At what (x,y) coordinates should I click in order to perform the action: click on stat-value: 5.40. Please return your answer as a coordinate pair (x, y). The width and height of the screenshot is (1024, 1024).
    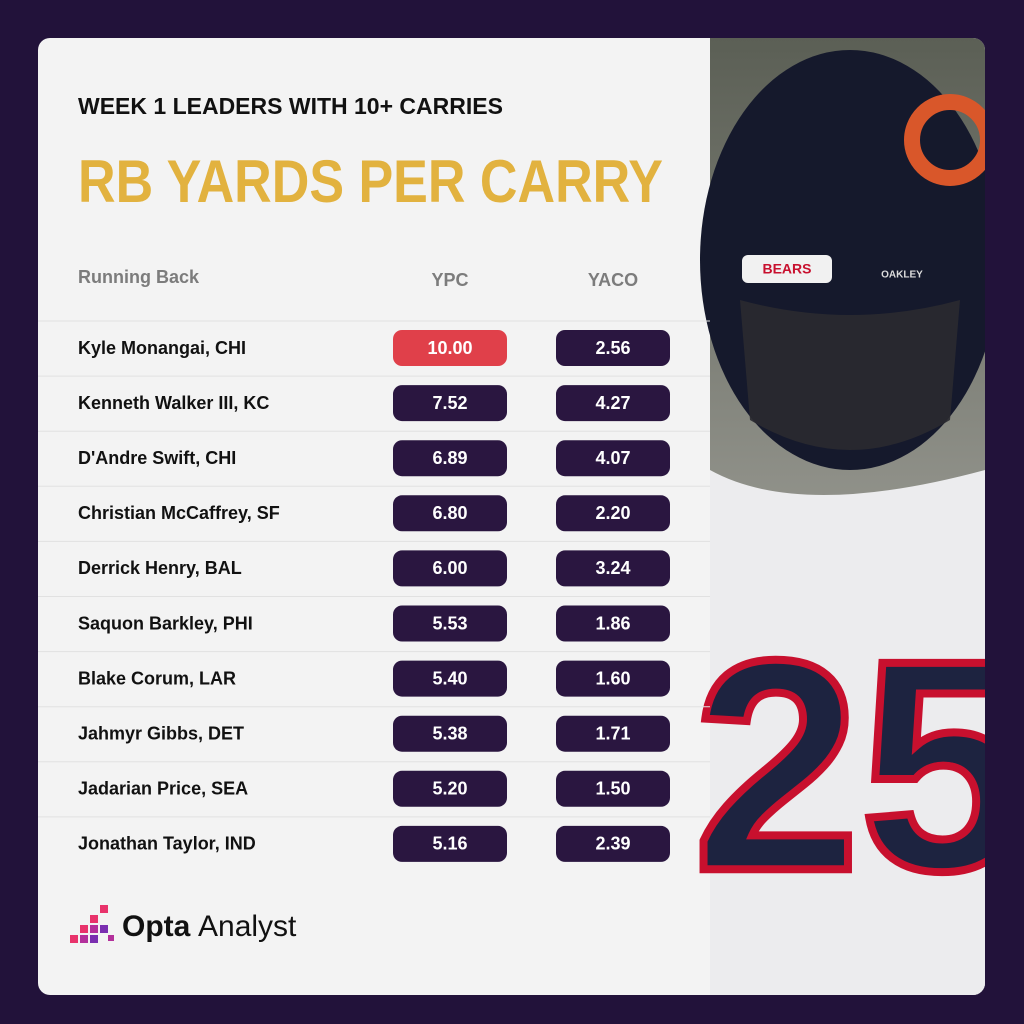
    Looking at the image, I should click on (449, 678).